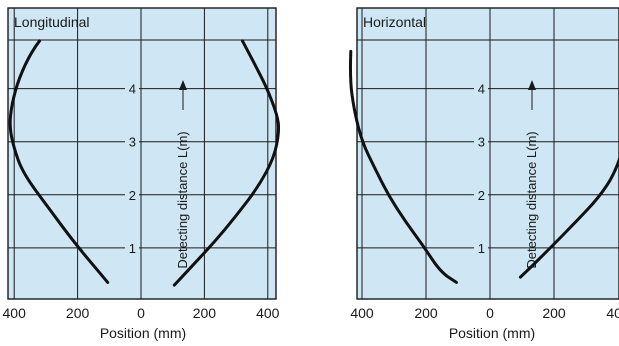 This screenshot has width=619, height=346. What do you see at coordinates (394, 22) in the screenshot?
I see `chart-title: Horizontal` at bounding box center [394, 22].